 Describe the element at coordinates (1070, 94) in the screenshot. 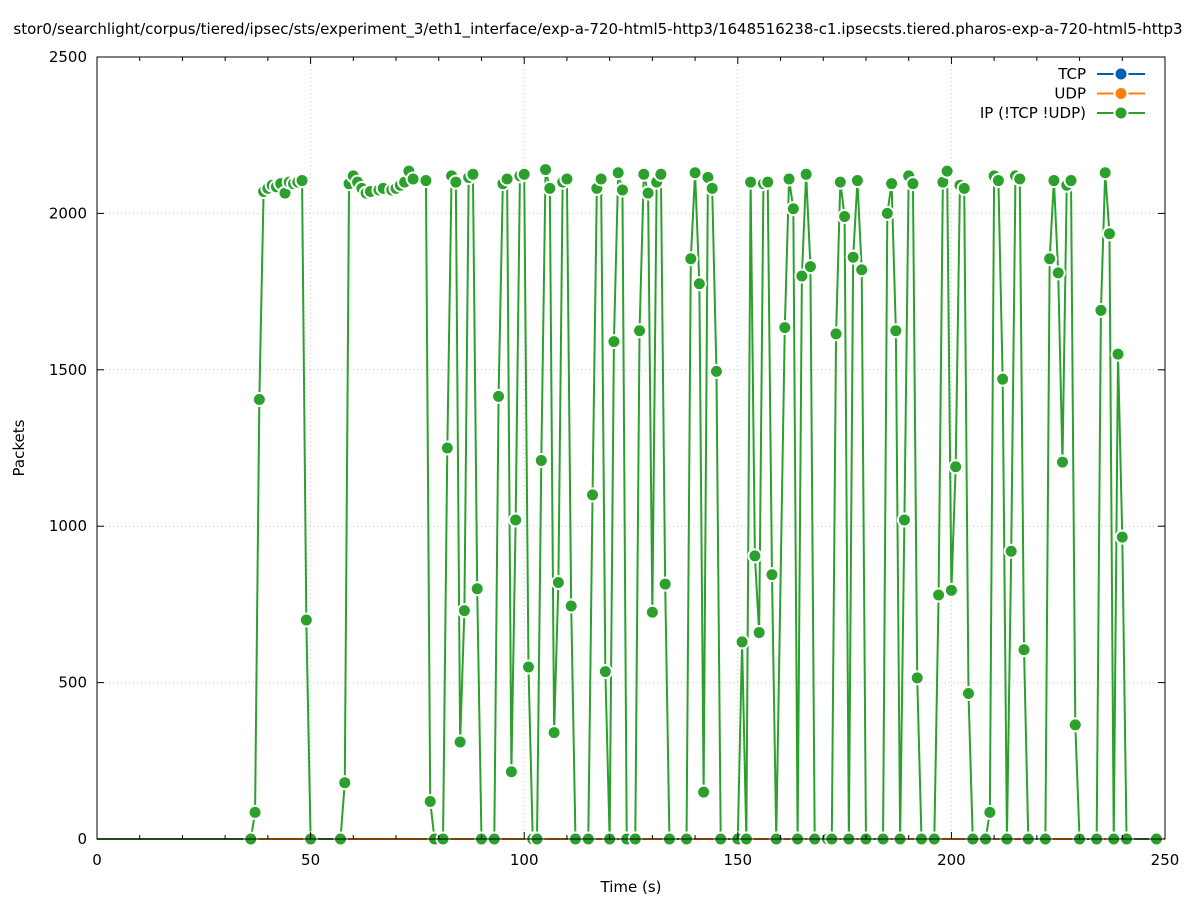

I see `legend-label: UDP` at that location.